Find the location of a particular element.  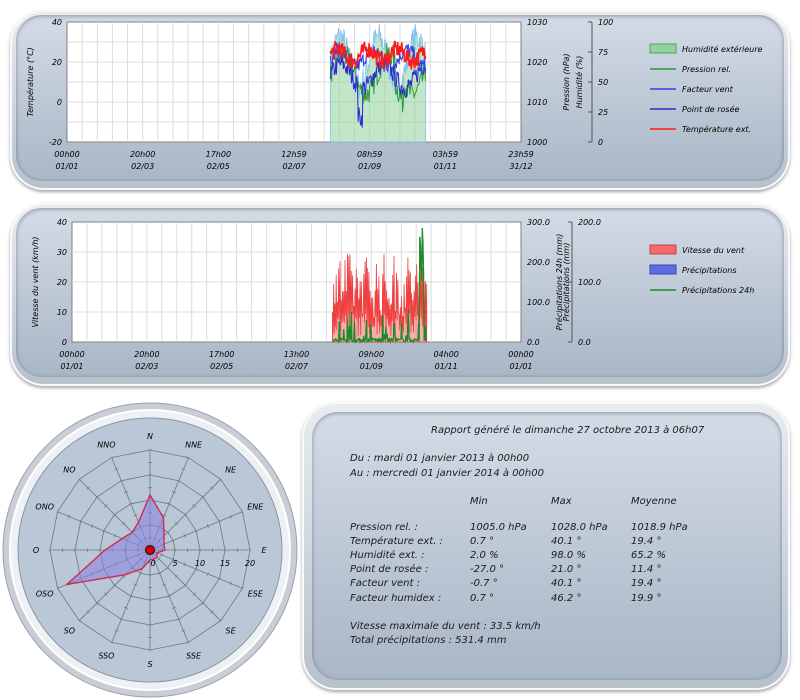

x-axis-tick-label: 23h59 is located at coordinates (520, 154).